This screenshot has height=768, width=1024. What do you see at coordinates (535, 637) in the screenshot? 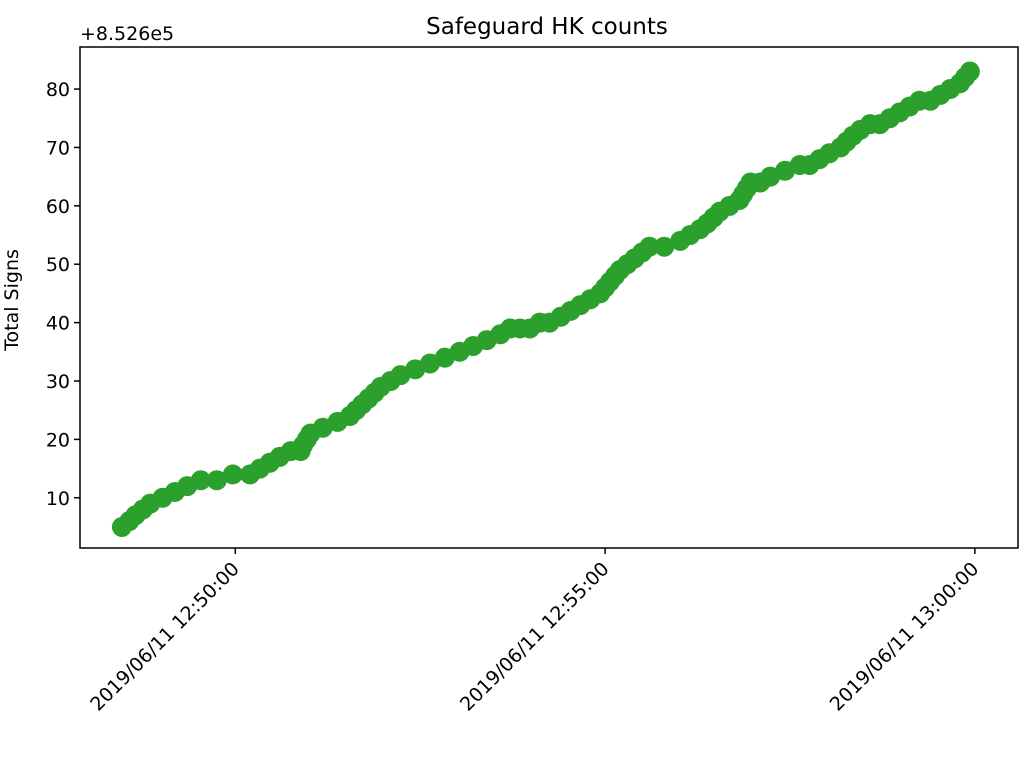
I see `x-tick-label: 2019/06/11 12:55:00` at bounding box center [535, 637].